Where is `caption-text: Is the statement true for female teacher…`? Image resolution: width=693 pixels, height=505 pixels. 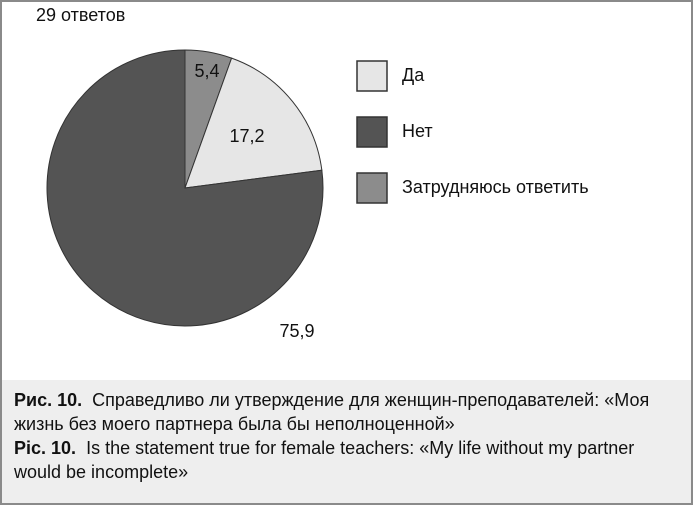 caption-text: Is the statement true for female teacher… is located at coordinates (324, 460).